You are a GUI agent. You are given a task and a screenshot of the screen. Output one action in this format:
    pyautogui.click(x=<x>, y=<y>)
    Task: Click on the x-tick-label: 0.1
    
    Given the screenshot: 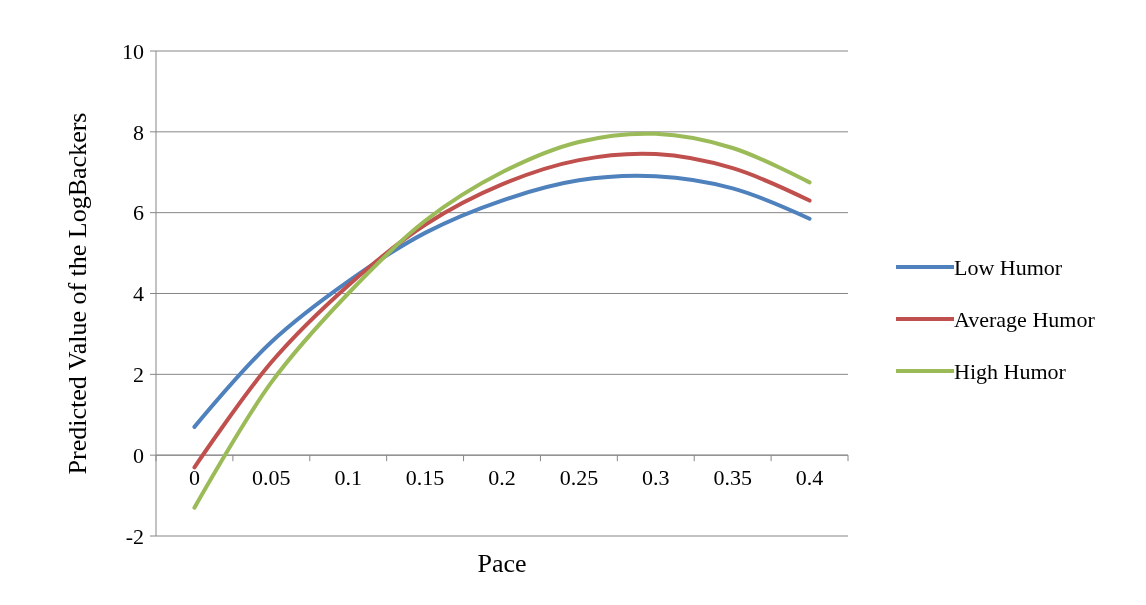 What is the action you would take?
    pyautogui.click(x=348, y=478)
    